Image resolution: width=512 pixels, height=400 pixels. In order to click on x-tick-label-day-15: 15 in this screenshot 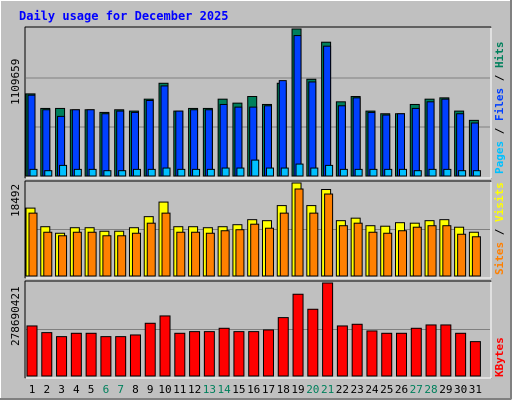, I will do `click(238, 389)`.